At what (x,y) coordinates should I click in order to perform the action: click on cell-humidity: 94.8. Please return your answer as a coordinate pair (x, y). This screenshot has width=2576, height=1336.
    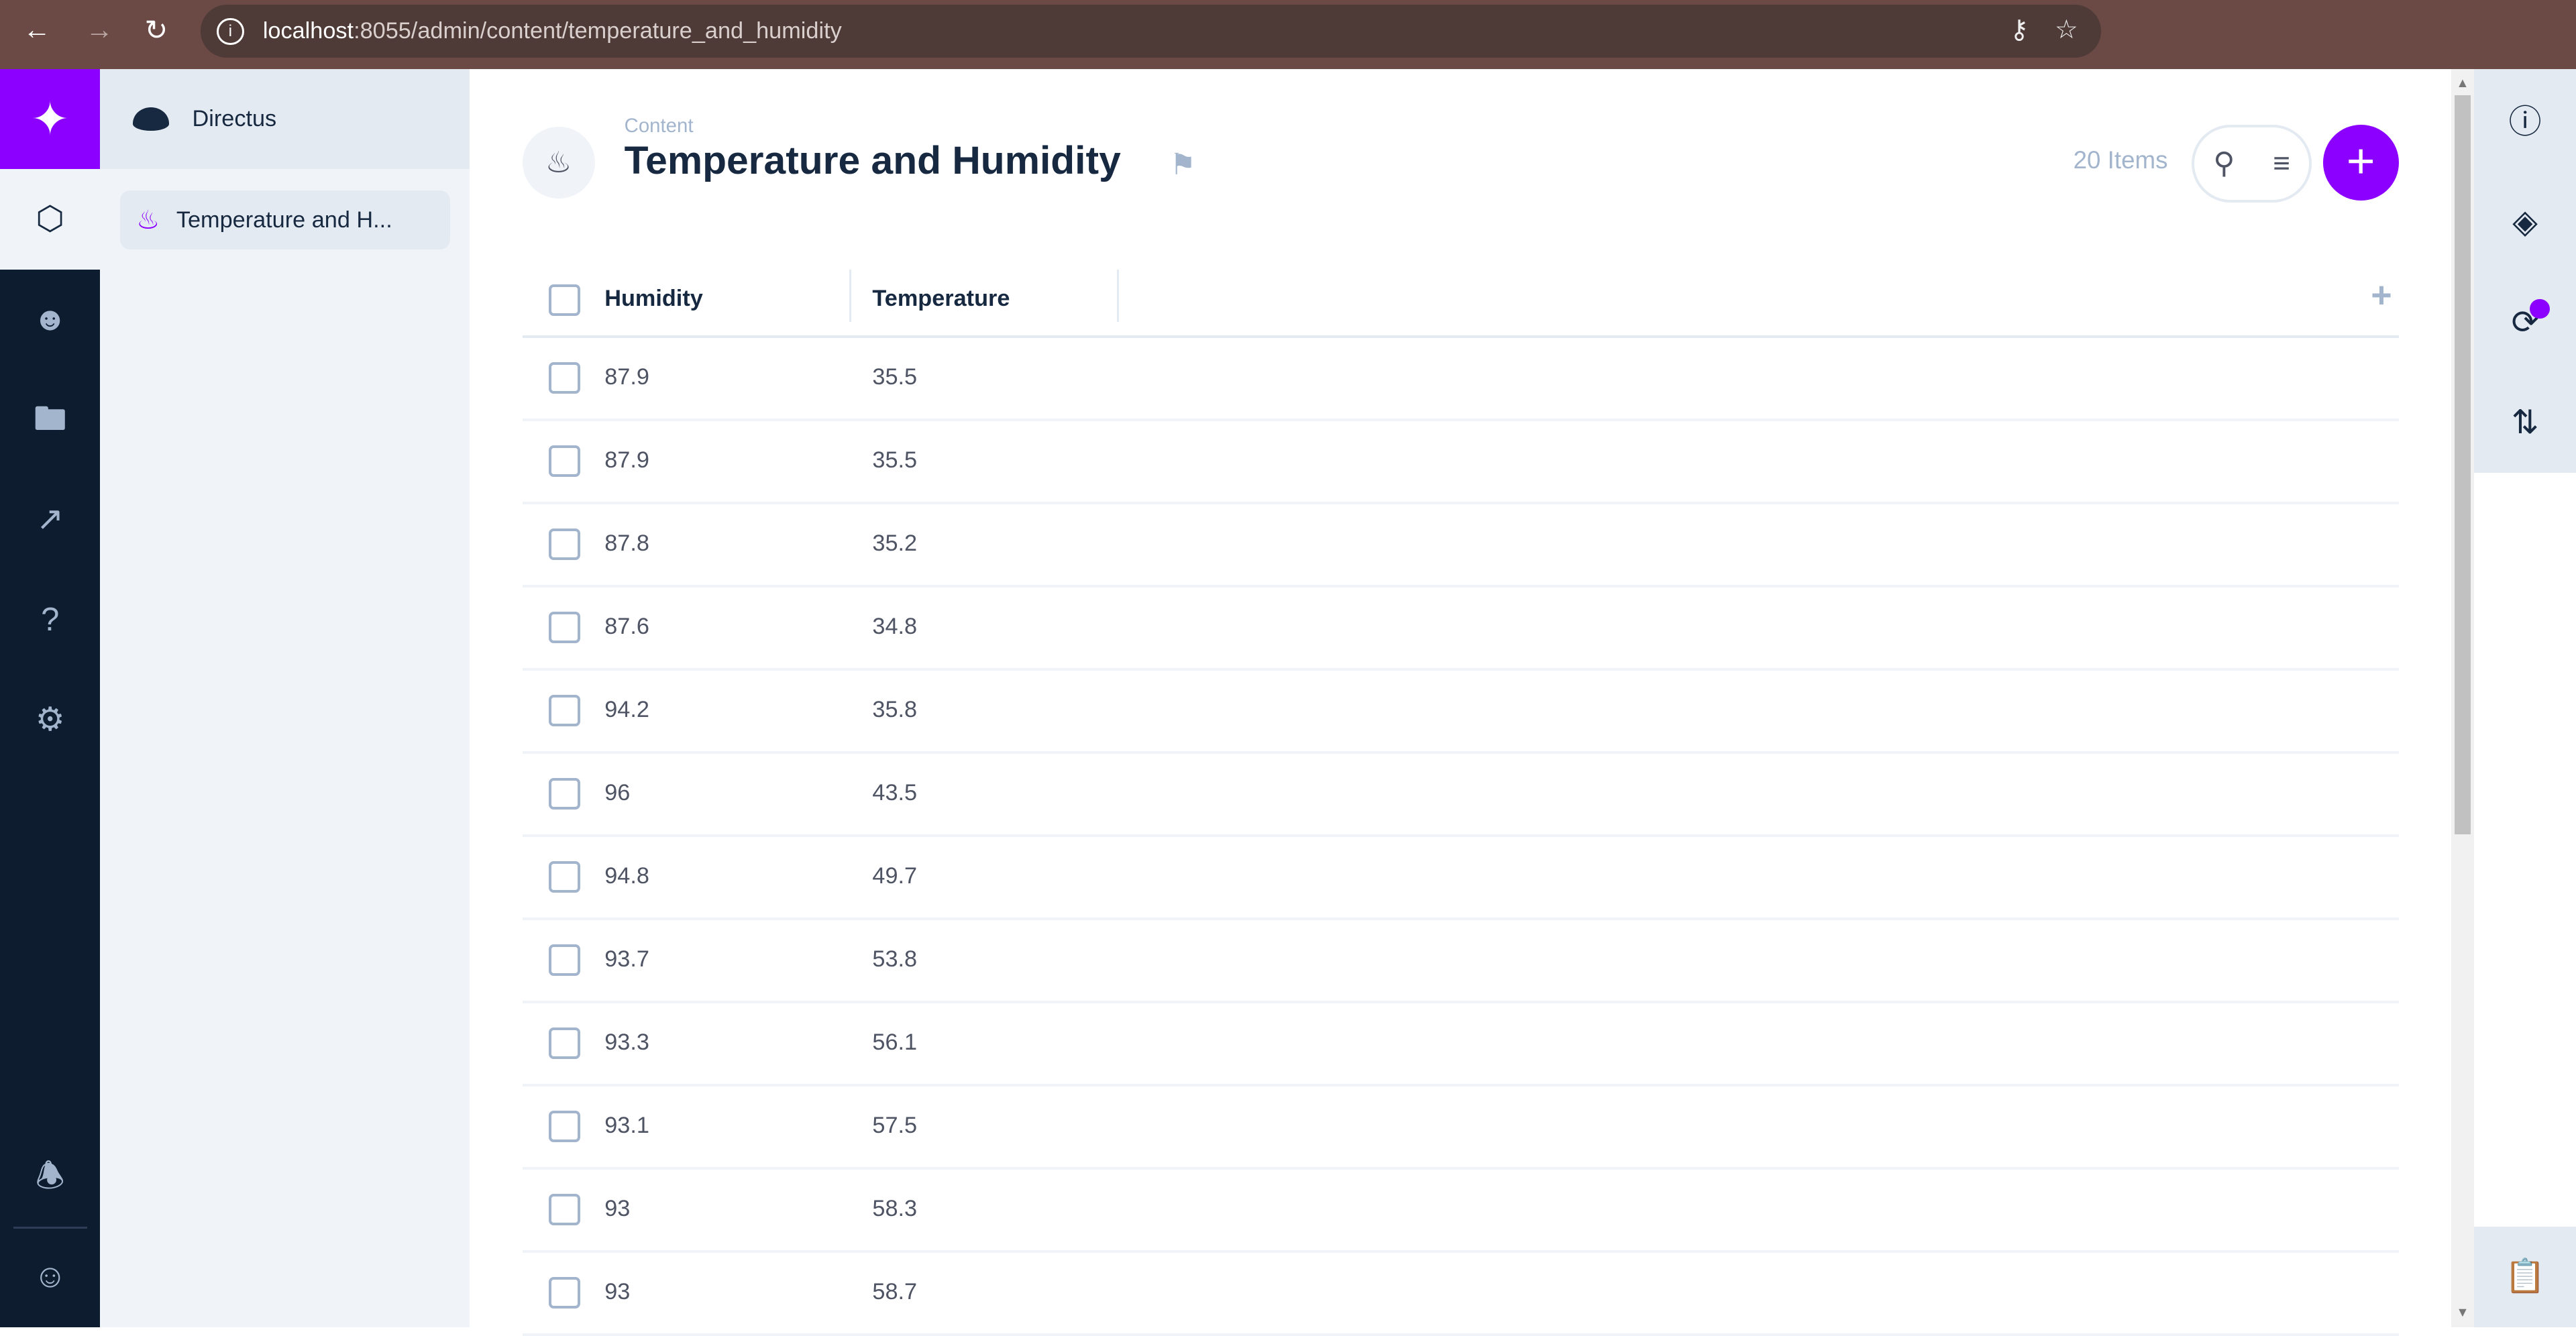
    Looking at the image, I should click on (626, 876).